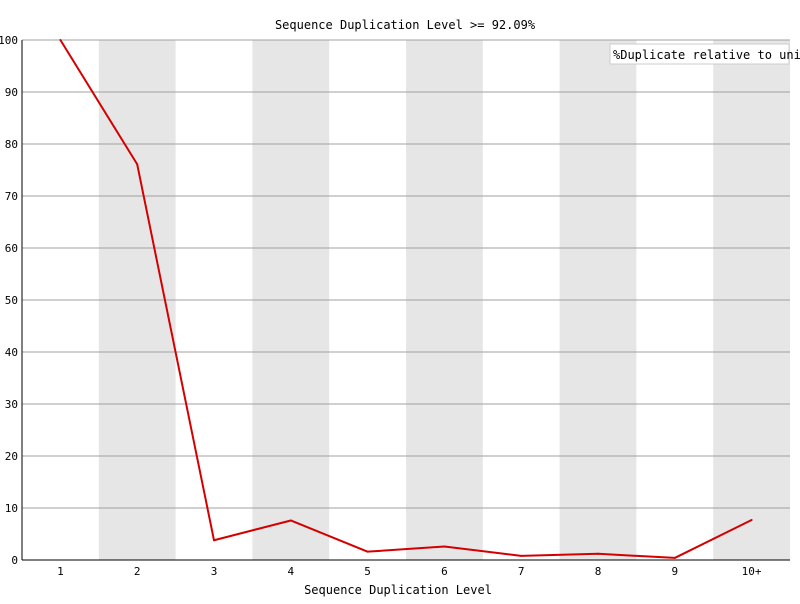 This screenshot has width=800, height=604. I want to click on x-tick-label-3: 3, so click(214, 571).